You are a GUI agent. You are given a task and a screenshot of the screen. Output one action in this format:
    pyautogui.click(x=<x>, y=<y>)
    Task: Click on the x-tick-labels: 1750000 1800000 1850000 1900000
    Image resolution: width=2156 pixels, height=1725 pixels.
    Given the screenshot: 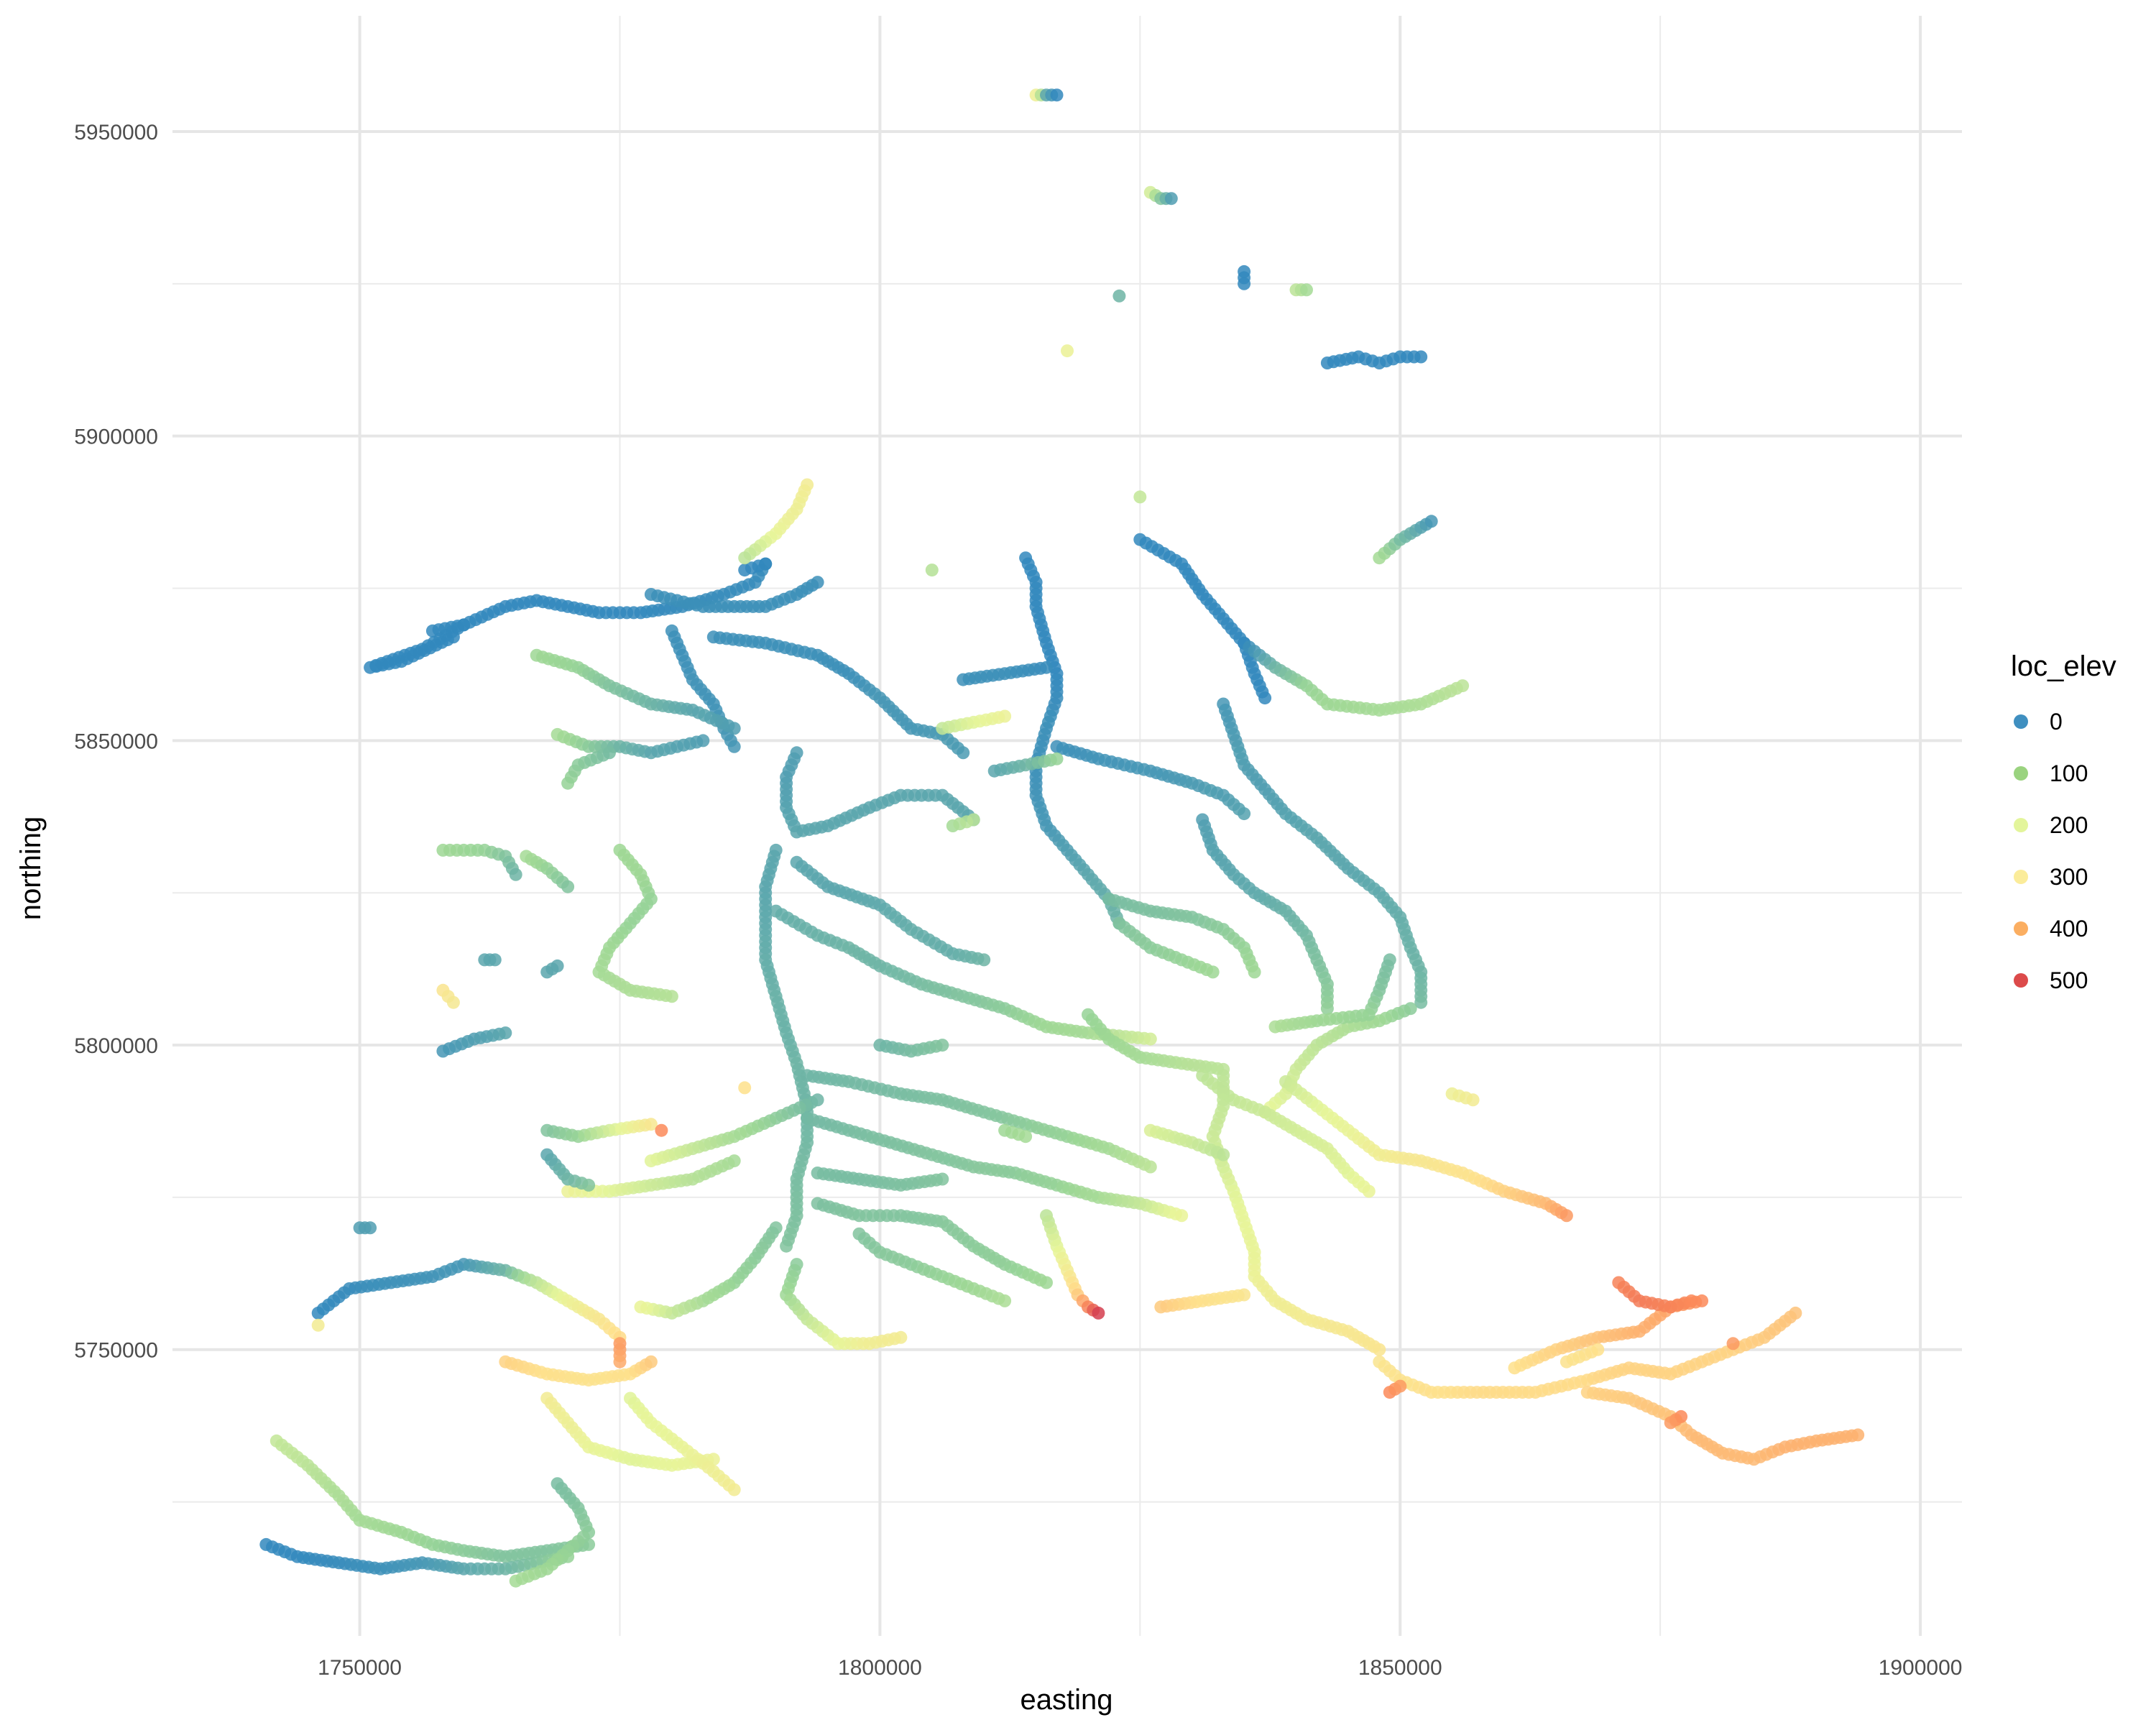 What is the action you would take?
    pyautogui.click(x=1140, y=1668)
    